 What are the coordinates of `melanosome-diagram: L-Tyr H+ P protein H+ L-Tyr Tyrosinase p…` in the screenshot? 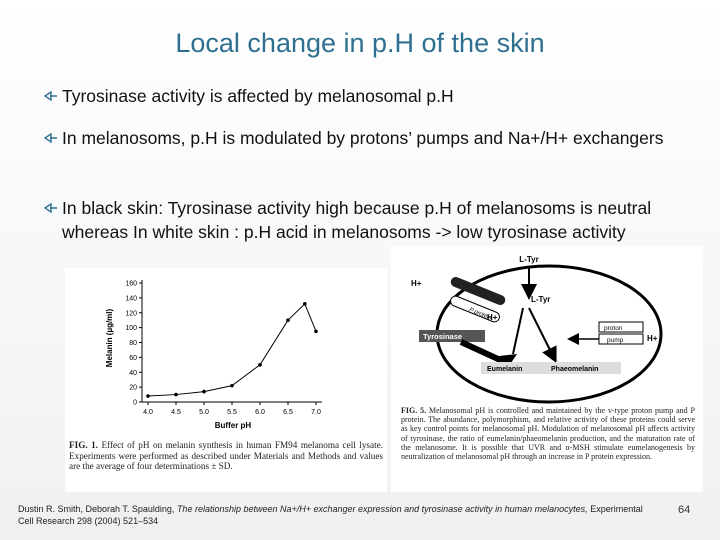 It's located at (537, 329).